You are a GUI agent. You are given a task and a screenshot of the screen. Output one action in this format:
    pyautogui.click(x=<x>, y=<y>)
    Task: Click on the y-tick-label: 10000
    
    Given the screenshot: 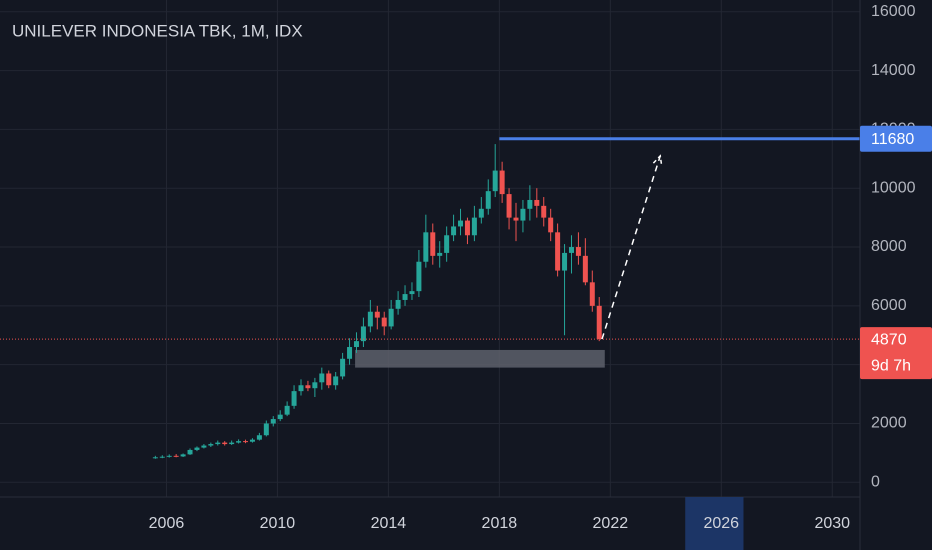 What is the action you would take?
    pyautogui.click(x=893, y=187)
    